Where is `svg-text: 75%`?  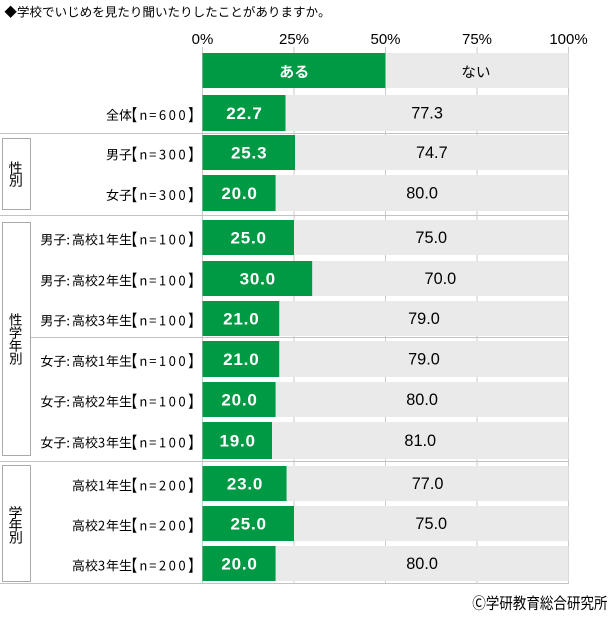
svg-text: 75% is located at coordinates (477, 39).